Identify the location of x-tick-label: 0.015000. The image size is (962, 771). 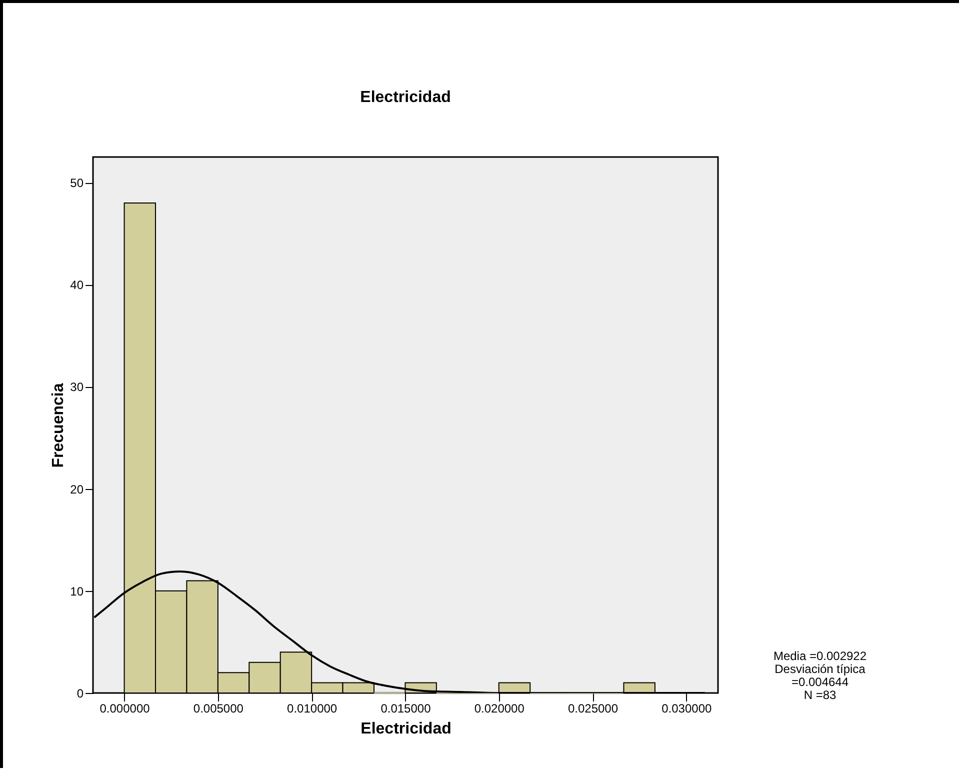
(406, 709).